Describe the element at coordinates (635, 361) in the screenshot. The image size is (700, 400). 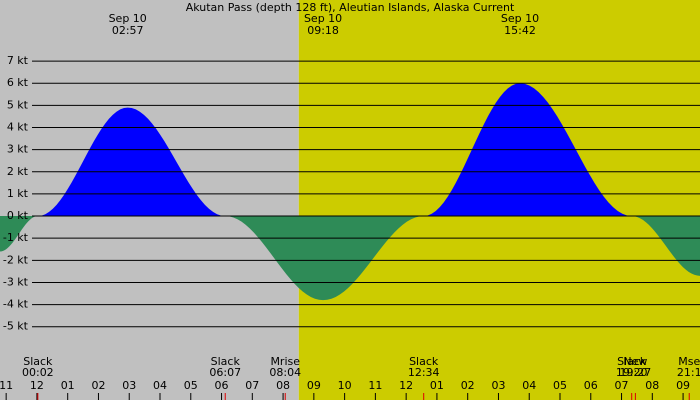
I see `event-name: New` at that location.